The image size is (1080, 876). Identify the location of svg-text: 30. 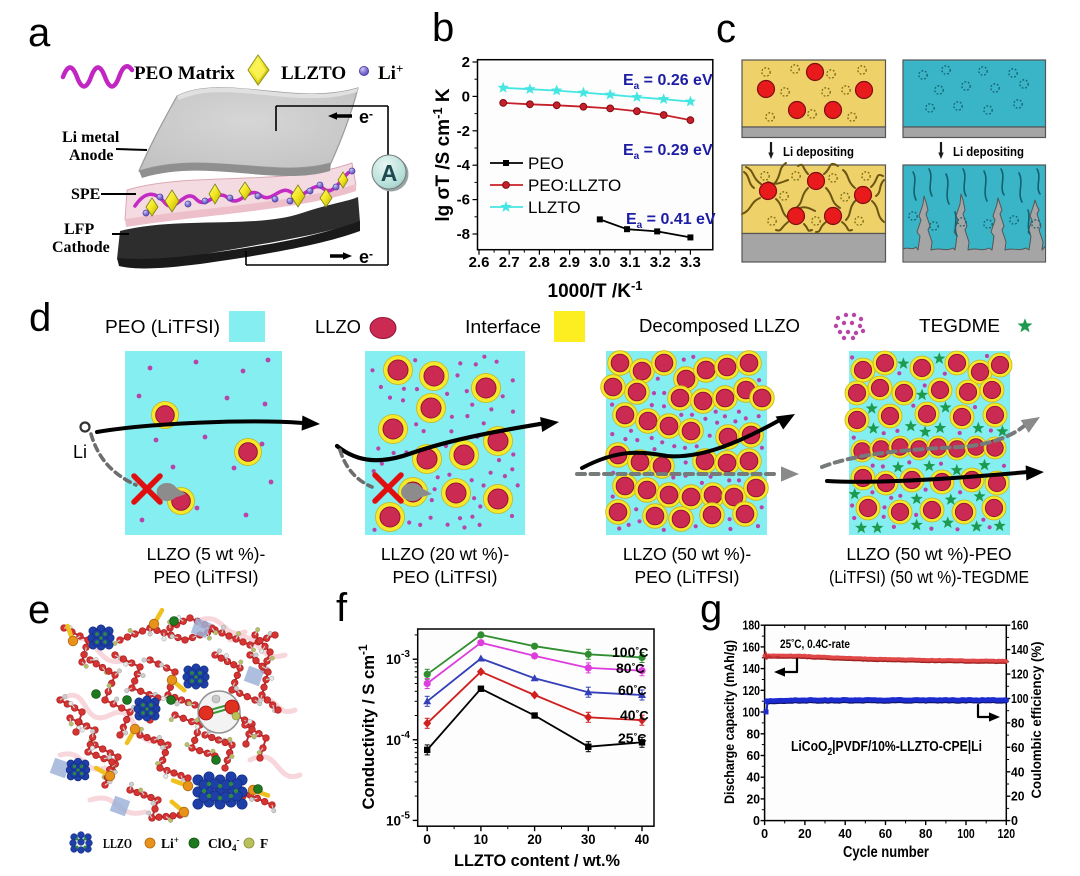
(588, 839).